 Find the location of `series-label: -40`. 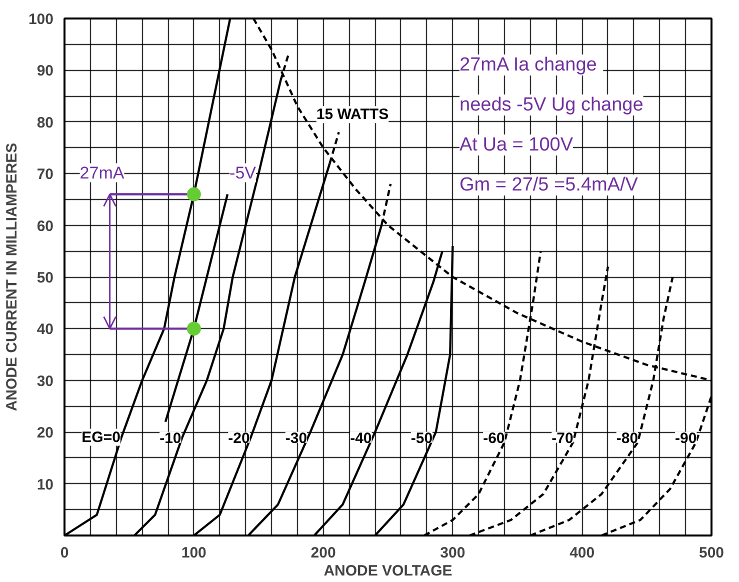

series-label: -40 is located at coordinates (361, 438).